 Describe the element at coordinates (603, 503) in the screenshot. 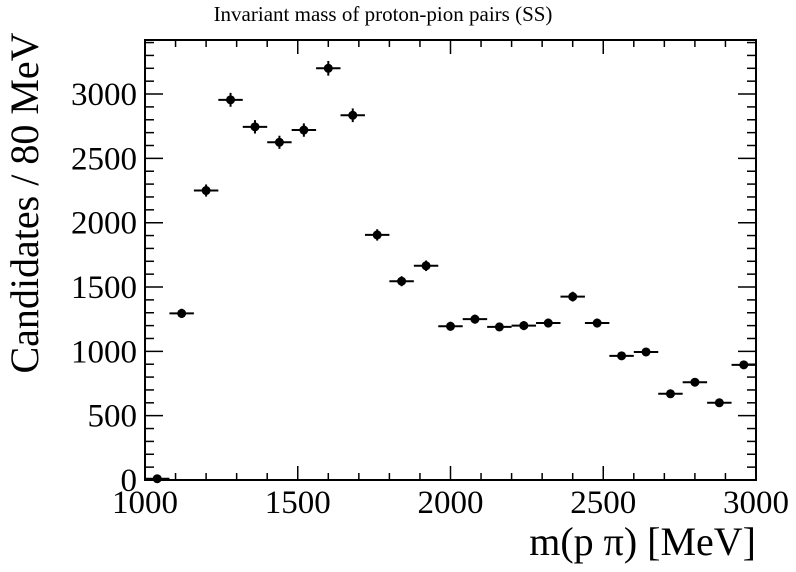

I see `x-tick-label: 2500` at that location.